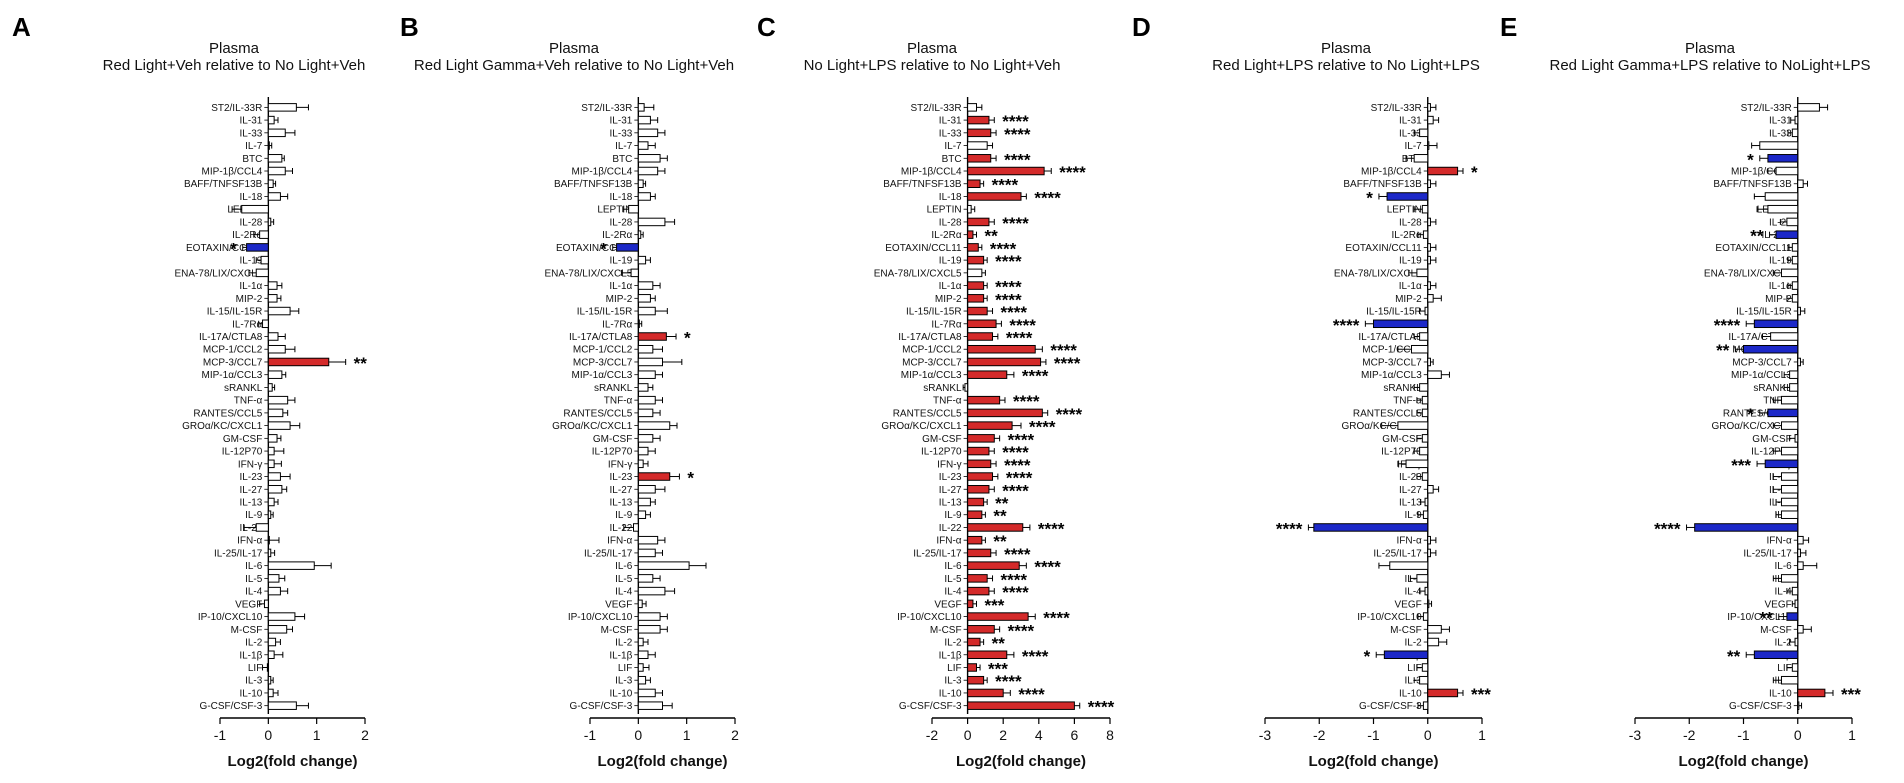 The image size is (1904, 783). I want to click on category-label: IL-7Rα, so click(617, 324).